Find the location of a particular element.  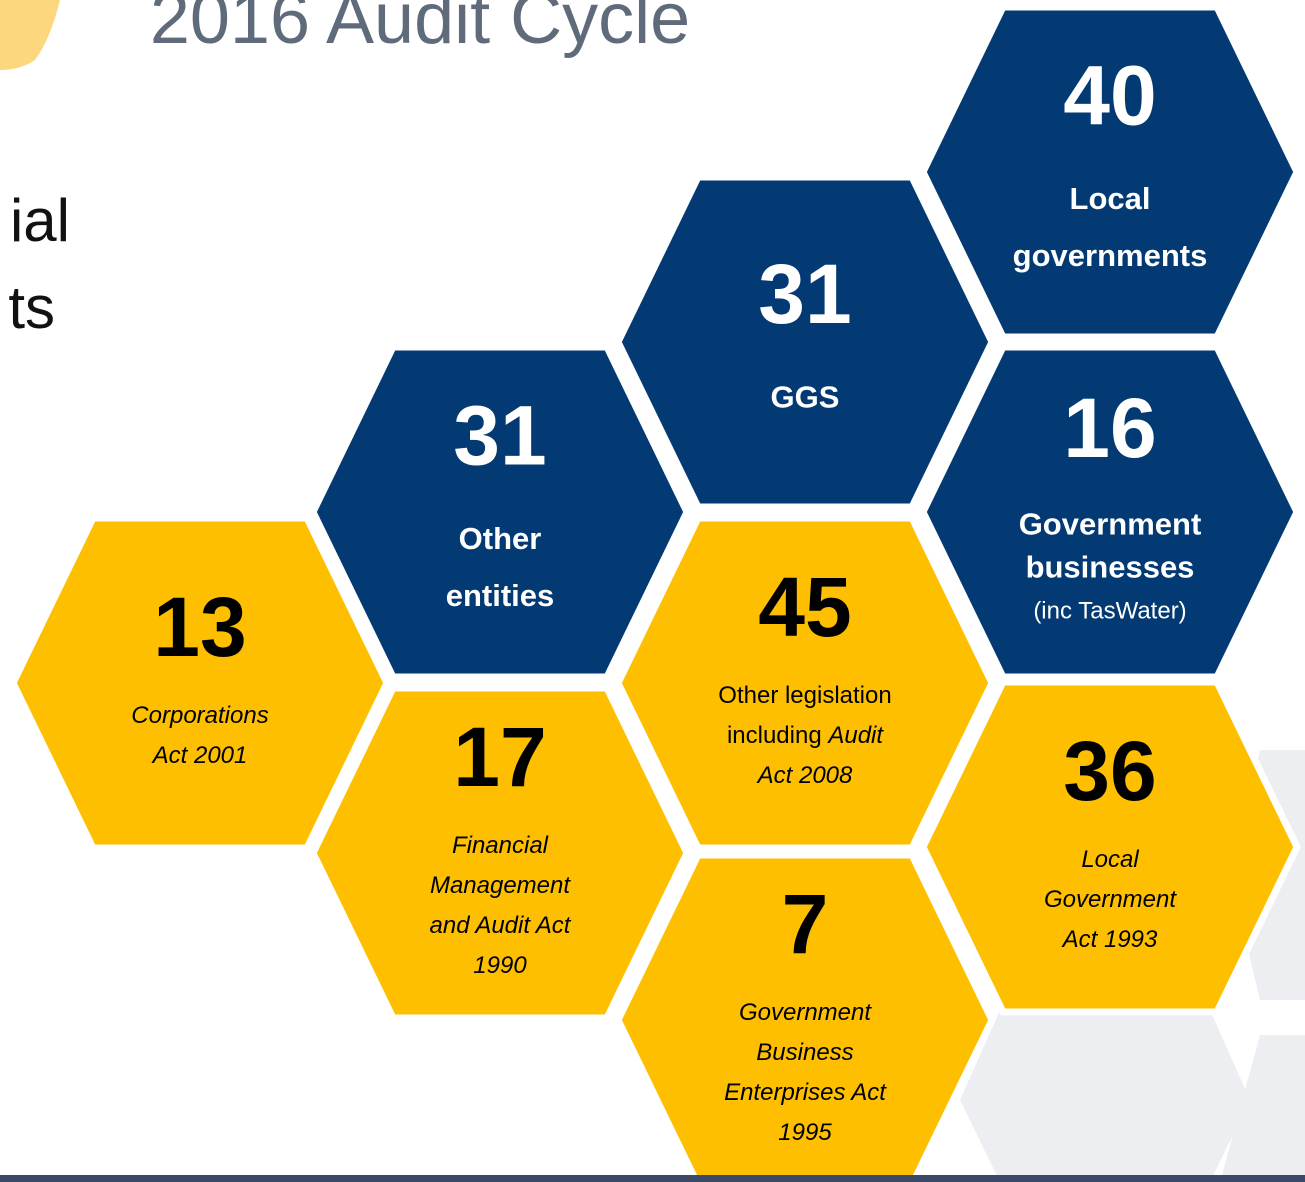

hexagon-number: 7 is located at coordinates (805, 924).